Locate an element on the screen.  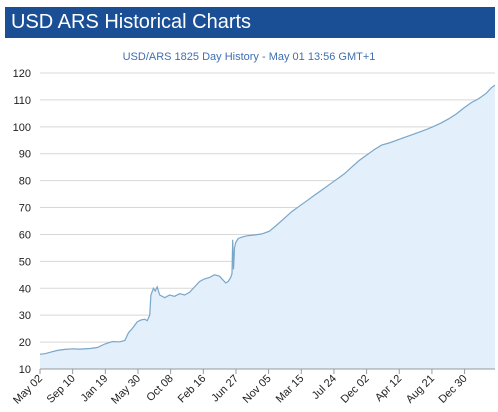
x-tick-label: May 02 is located at coordinates (28, 390).